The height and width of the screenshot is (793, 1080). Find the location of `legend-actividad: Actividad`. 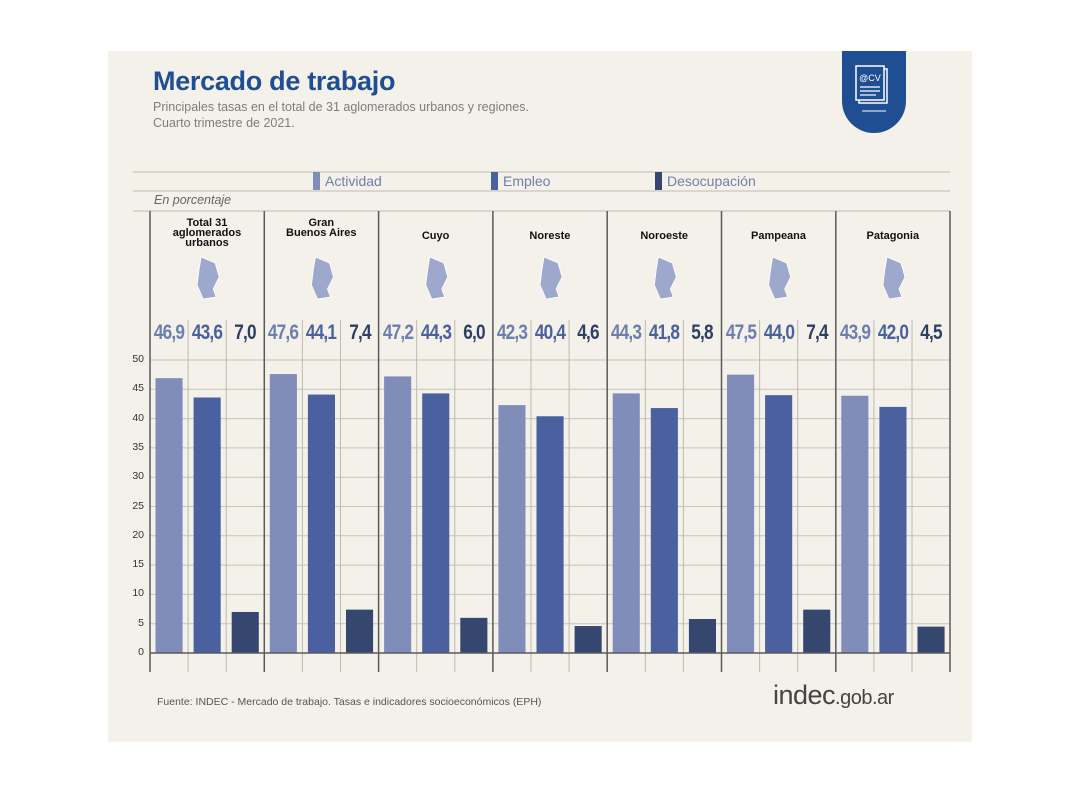

legend-actividad: Actividad is located at coordinates (347, 181).